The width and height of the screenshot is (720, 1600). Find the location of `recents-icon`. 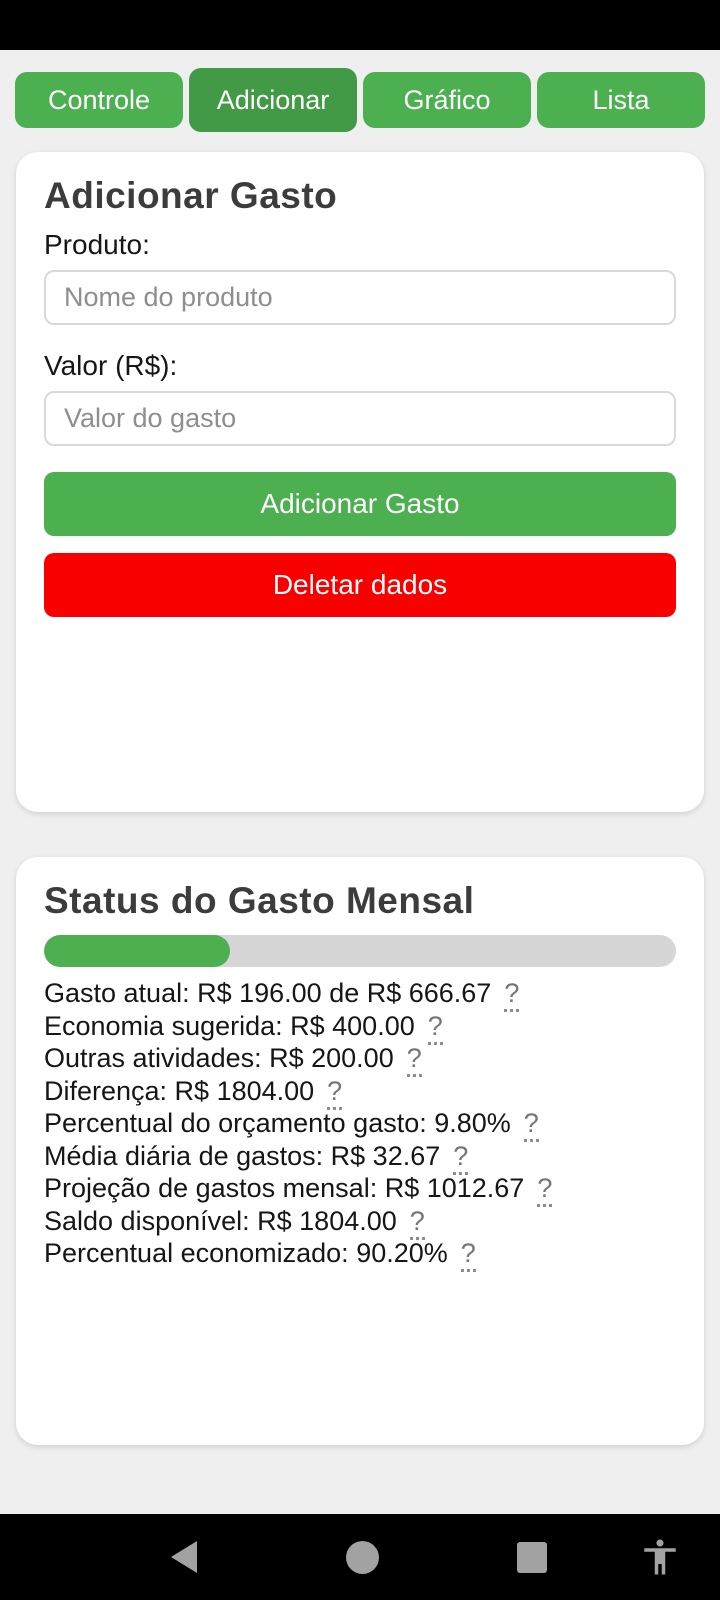

recents-icon is located at coordinates (532, 1557).